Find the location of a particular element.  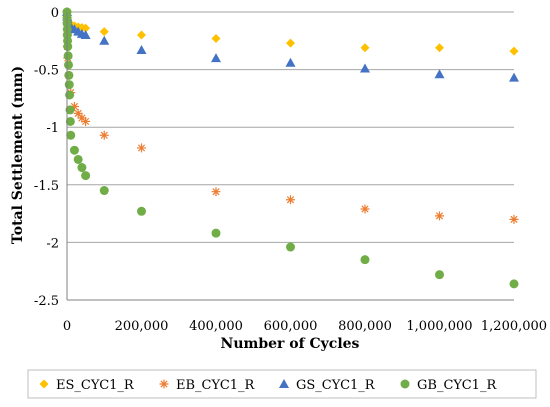

x-tick-label: 0 is located at coordinates (67, 326).